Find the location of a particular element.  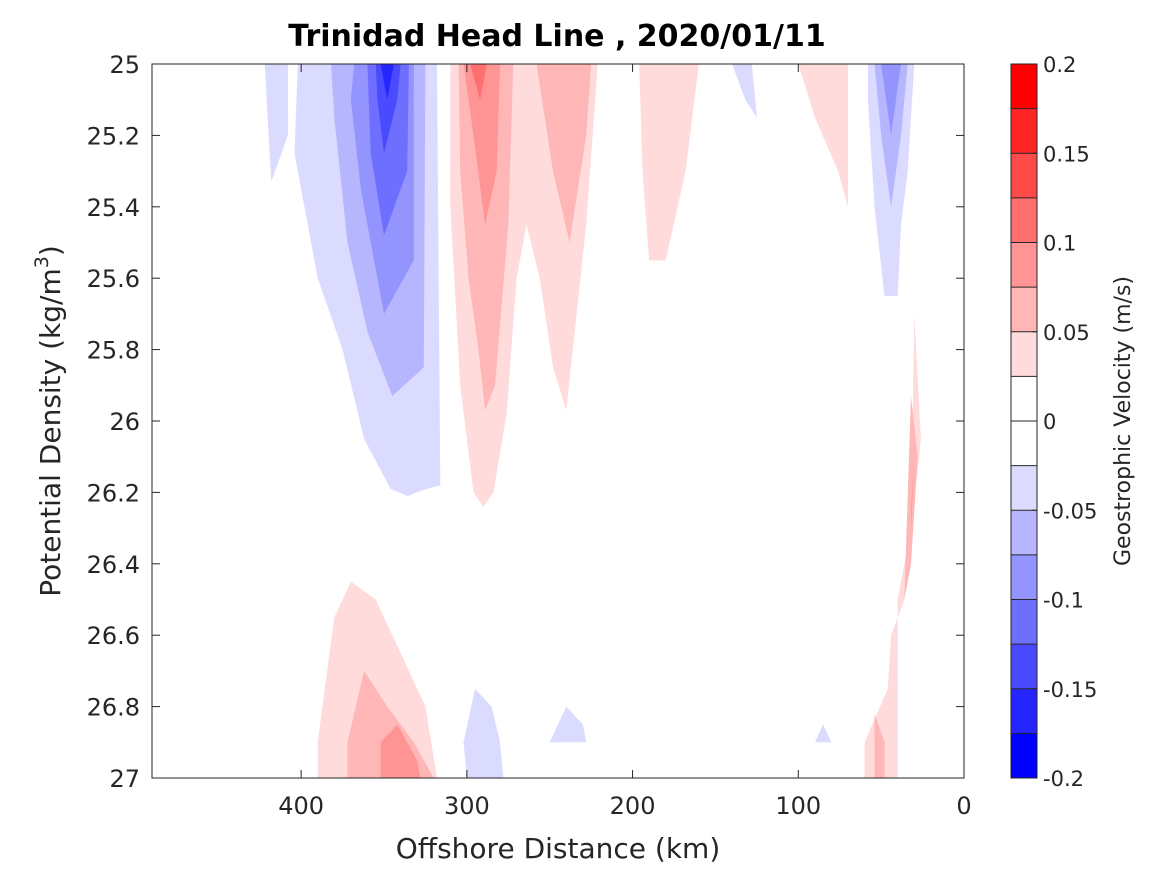

x-tick-label: 200 is located at coordinates (633, 806).